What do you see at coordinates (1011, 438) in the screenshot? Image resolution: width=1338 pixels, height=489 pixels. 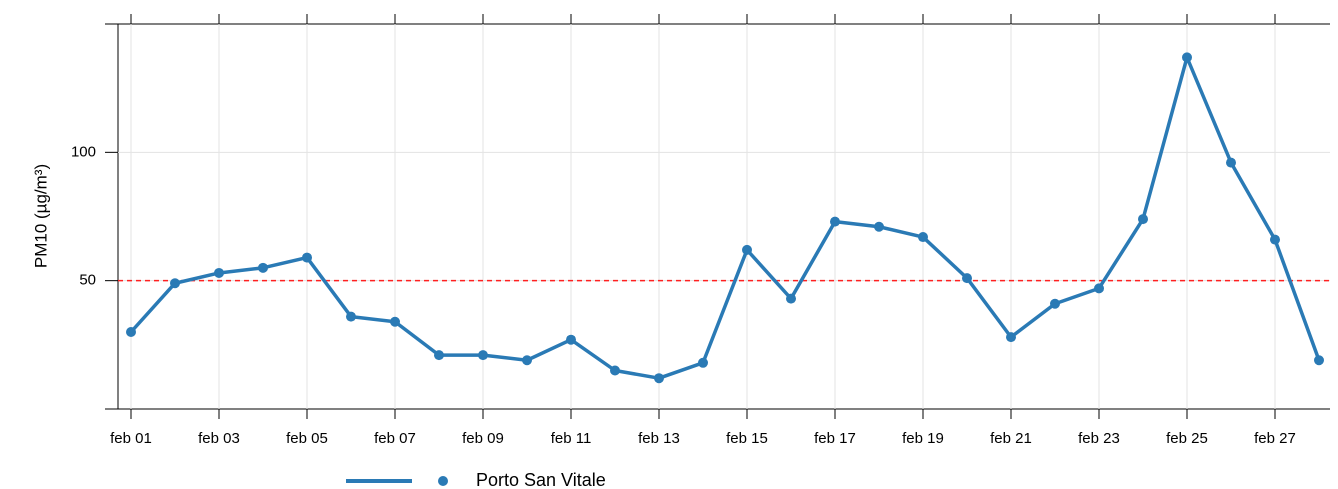 I see `x-tick-label: feb 21` at bounding box center [1011, 438].